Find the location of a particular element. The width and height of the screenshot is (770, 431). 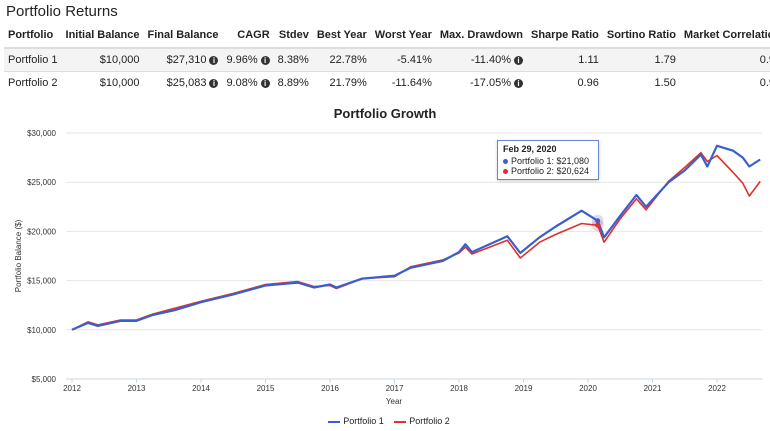

table-cell: Portfolio 2 is located at coordinates (33, 83).